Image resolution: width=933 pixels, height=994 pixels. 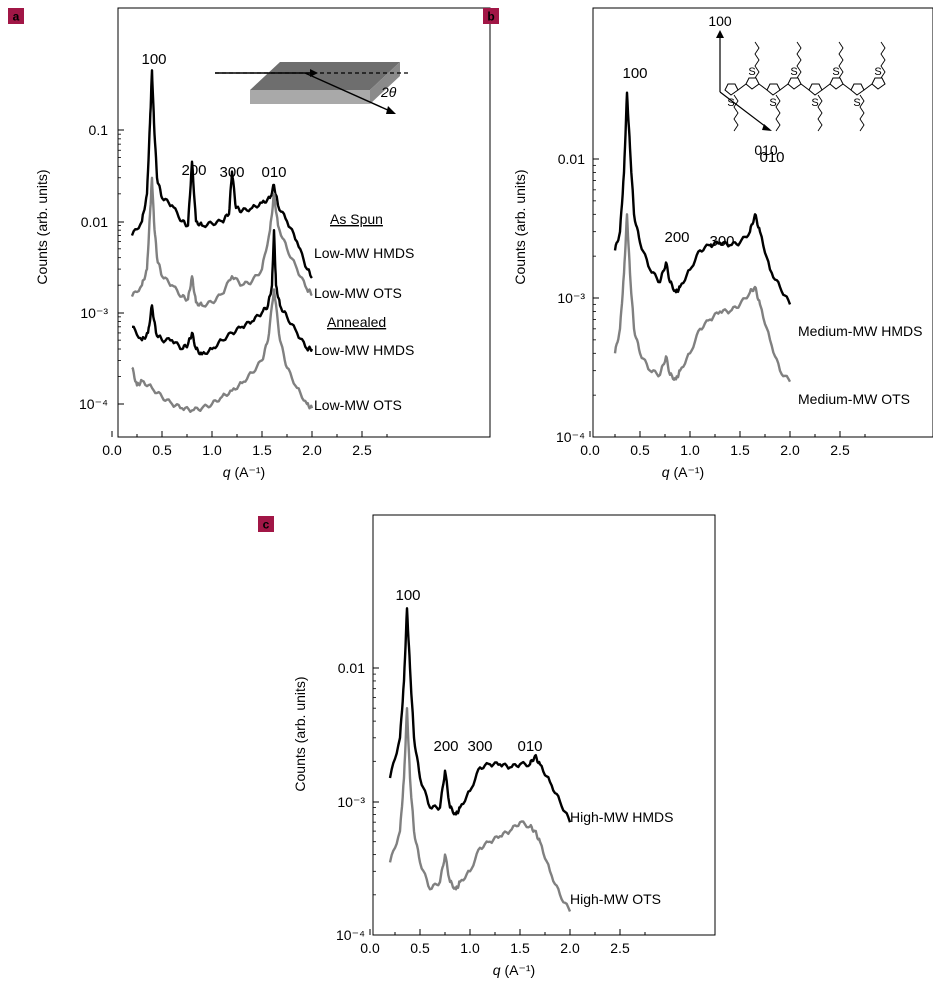 I want to click on angle-label: 2θ, so click(x=388, y=92).